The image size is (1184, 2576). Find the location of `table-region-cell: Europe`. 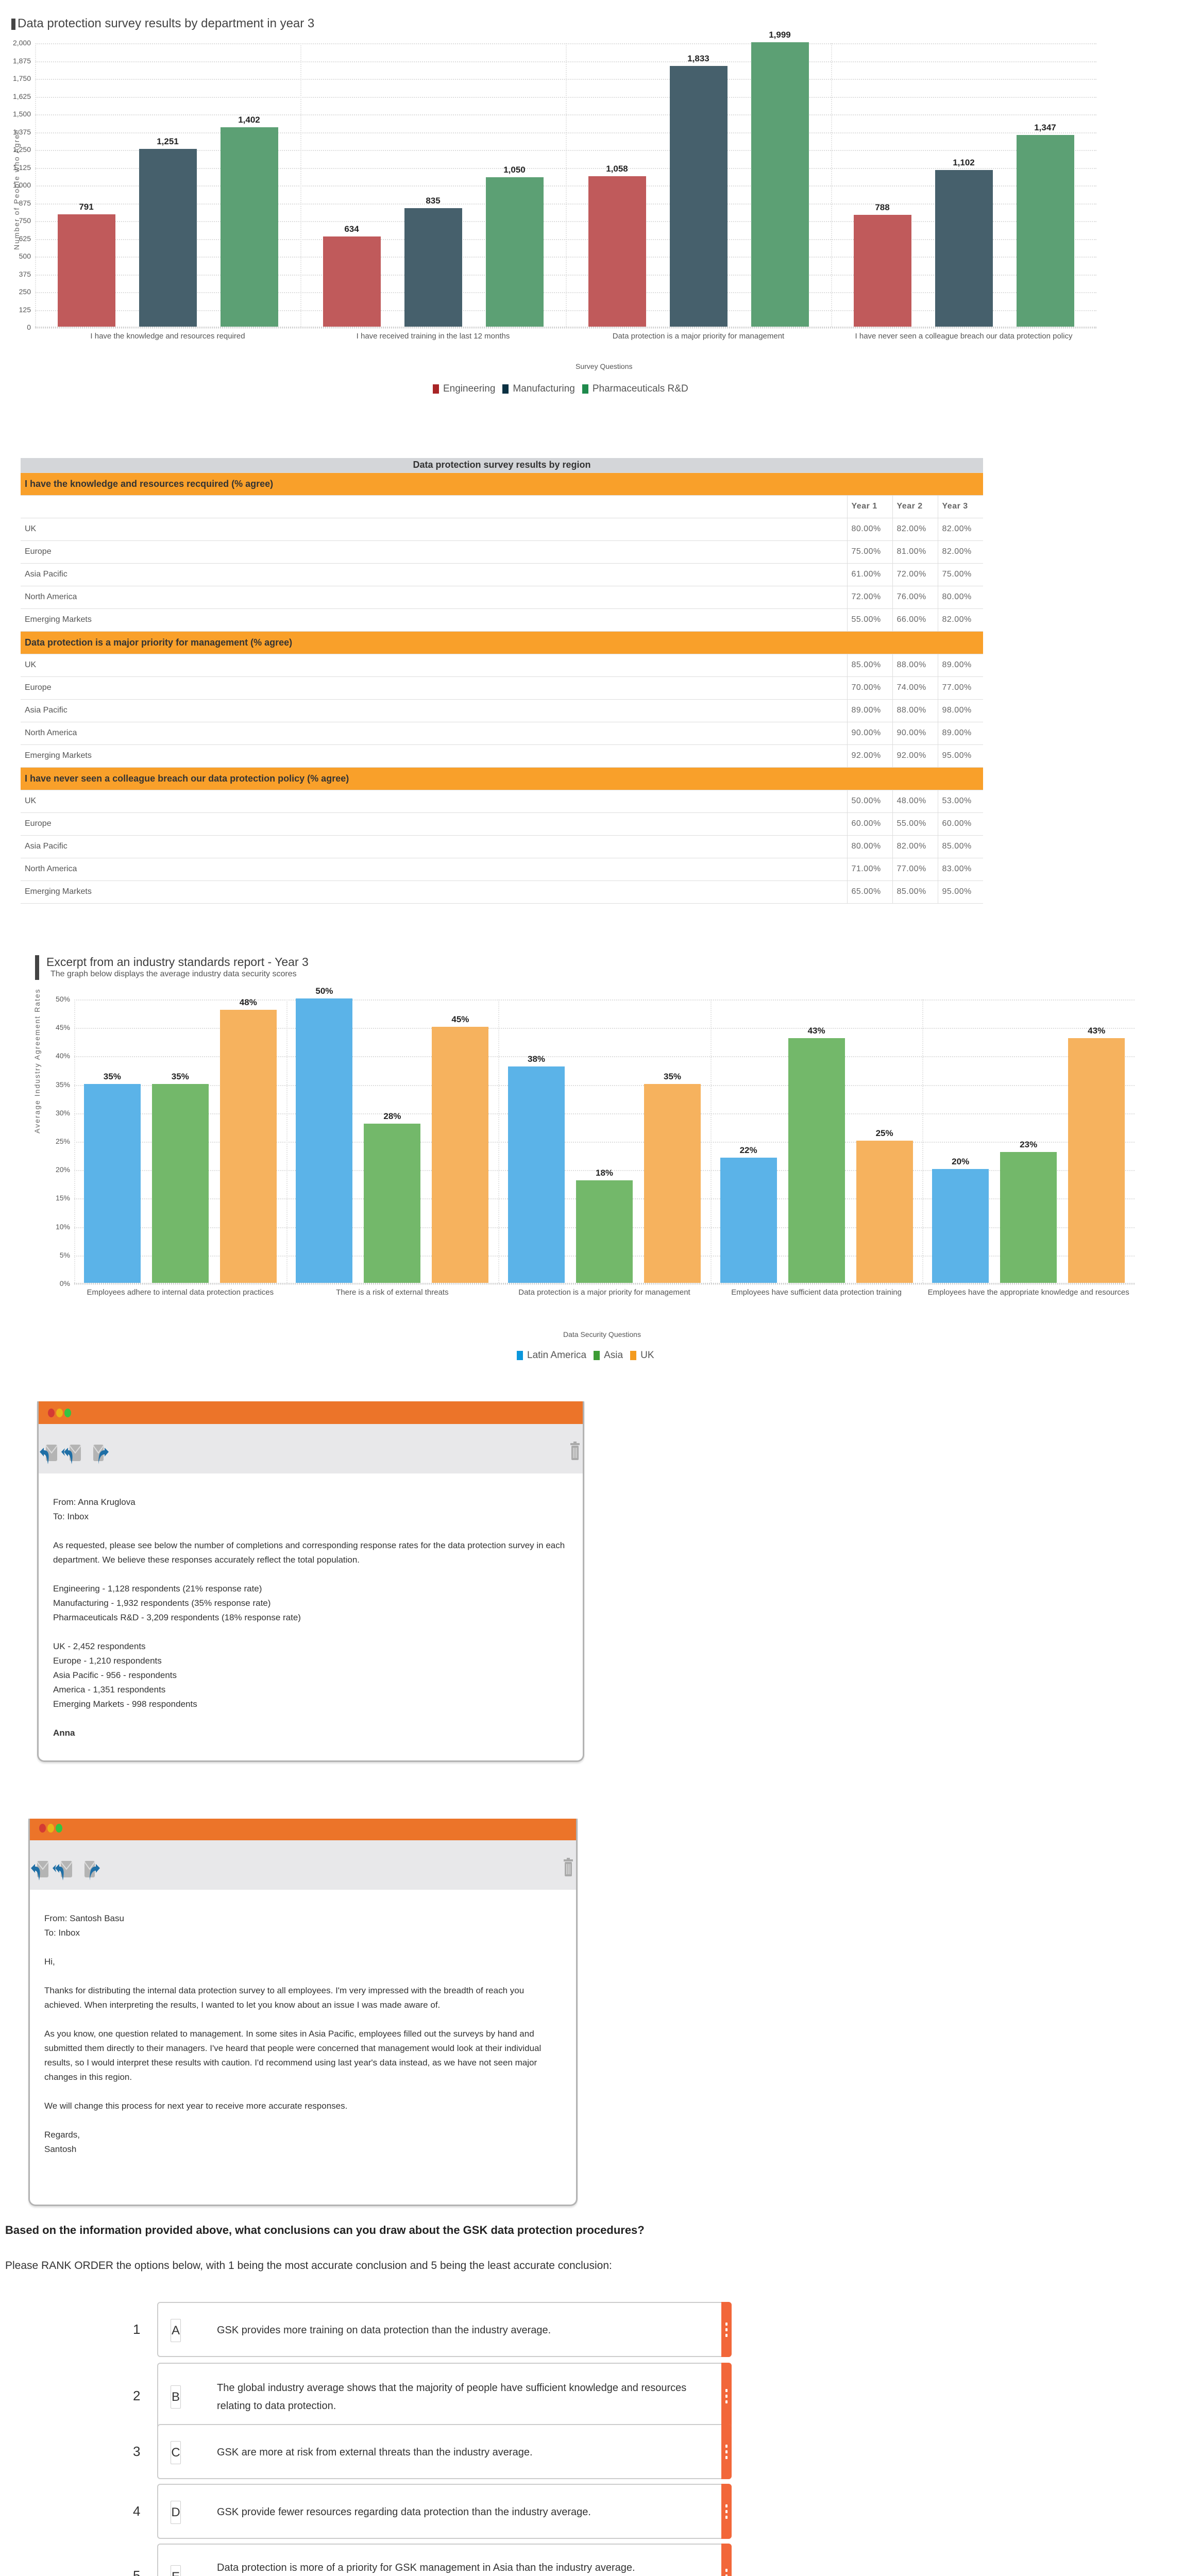

table-region-cell: Europe is located at coordinates (434, 824).